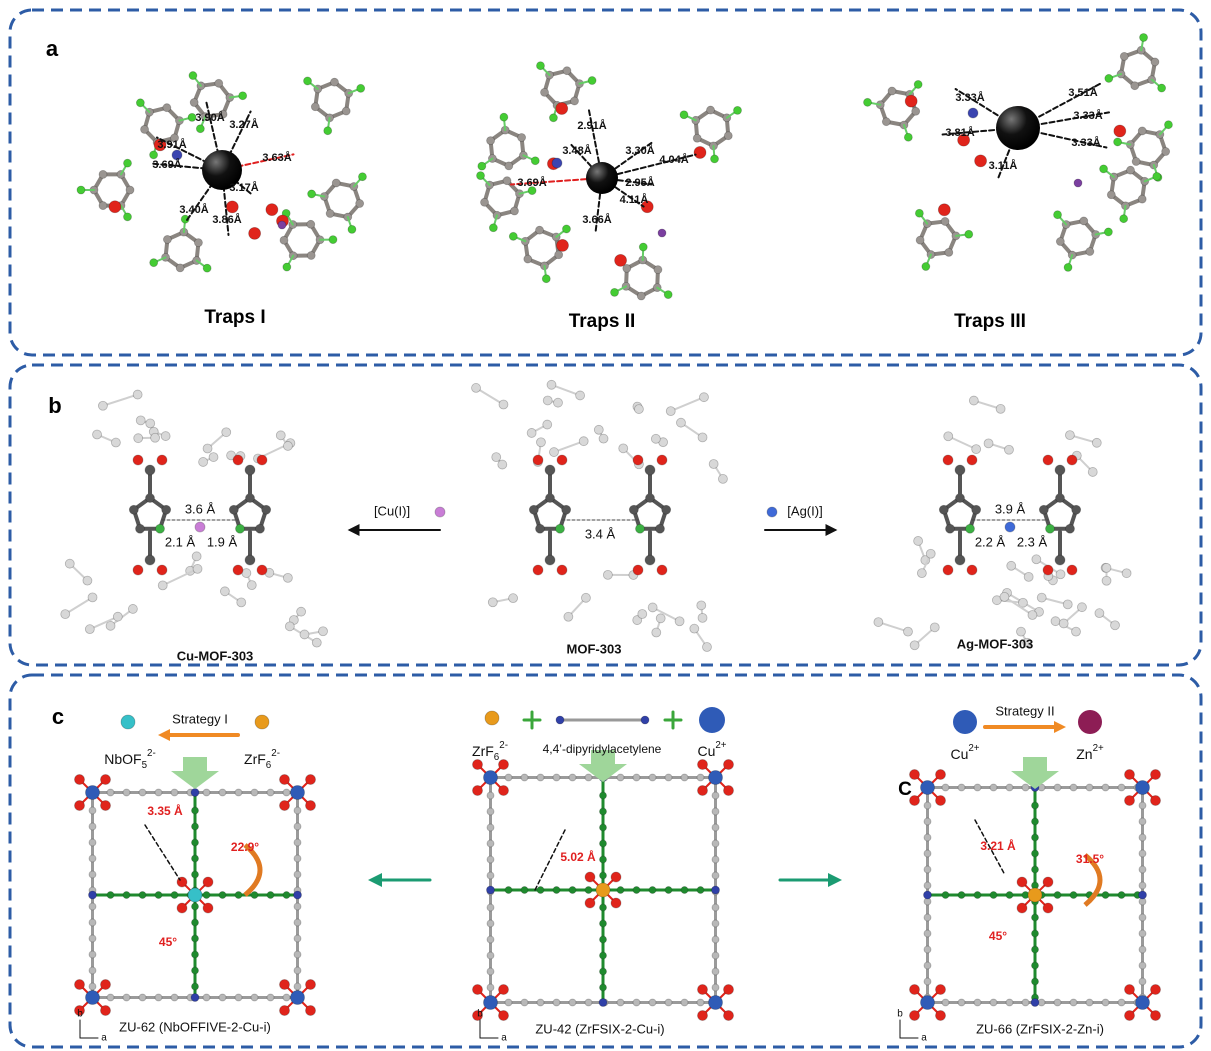  I want to click on label: 3.6 Å, so click(200, 508).